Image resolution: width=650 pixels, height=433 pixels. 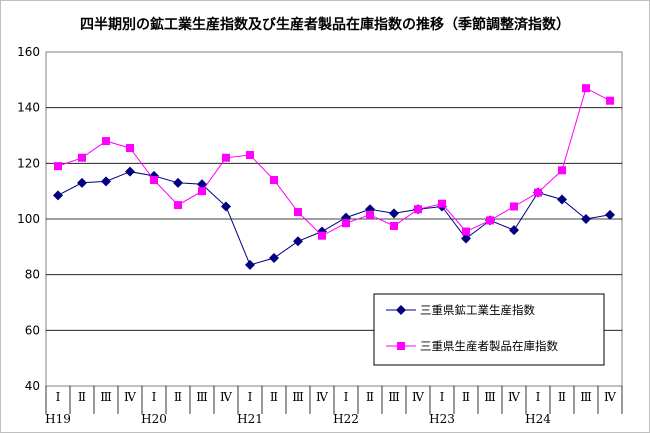 What do you see at coordinates (58, 419) in the screenshot?
I see `x-tick-label-year: H19` at bounding box center [58, 419].